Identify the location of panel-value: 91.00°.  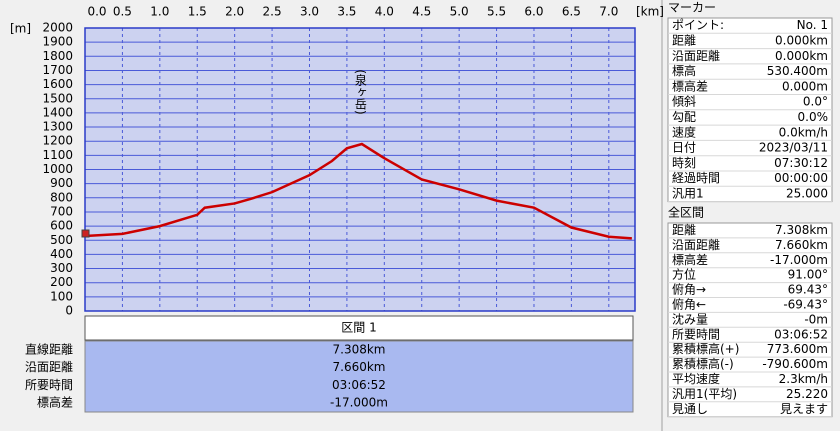
(808, 275).